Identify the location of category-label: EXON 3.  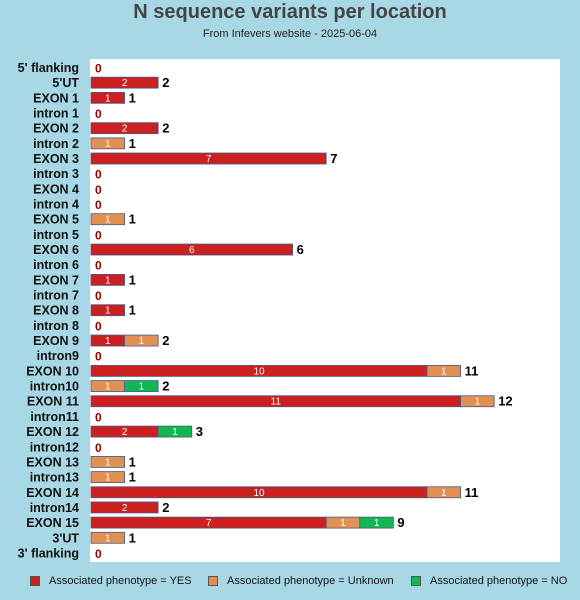
(56, 159).